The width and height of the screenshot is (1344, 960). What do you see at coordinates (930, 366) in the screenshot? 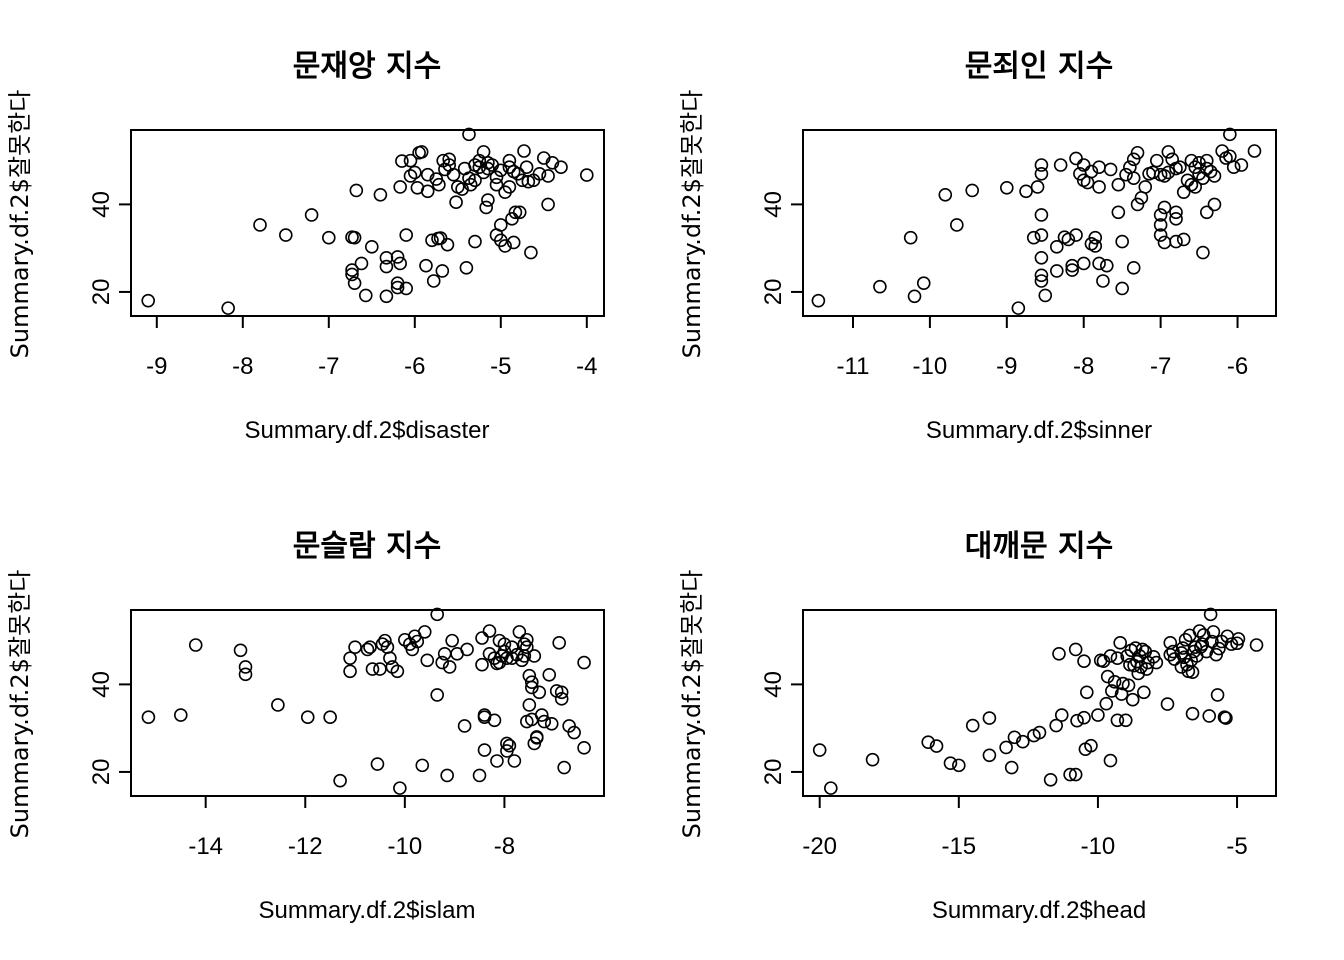
I see `x-tick-label: -10` at bounding box center [930, 366].